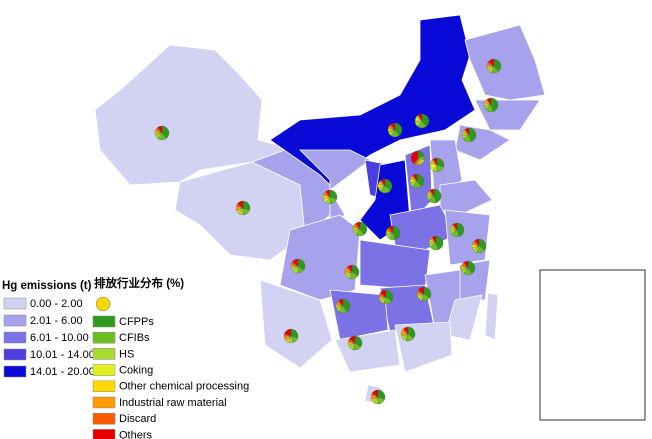 Image resolution: width=652 pixels, height=439 pixels. Describe the element at coordinates (134, 338) in the screenshot. I see `legend-label: CFIBs` at that location.